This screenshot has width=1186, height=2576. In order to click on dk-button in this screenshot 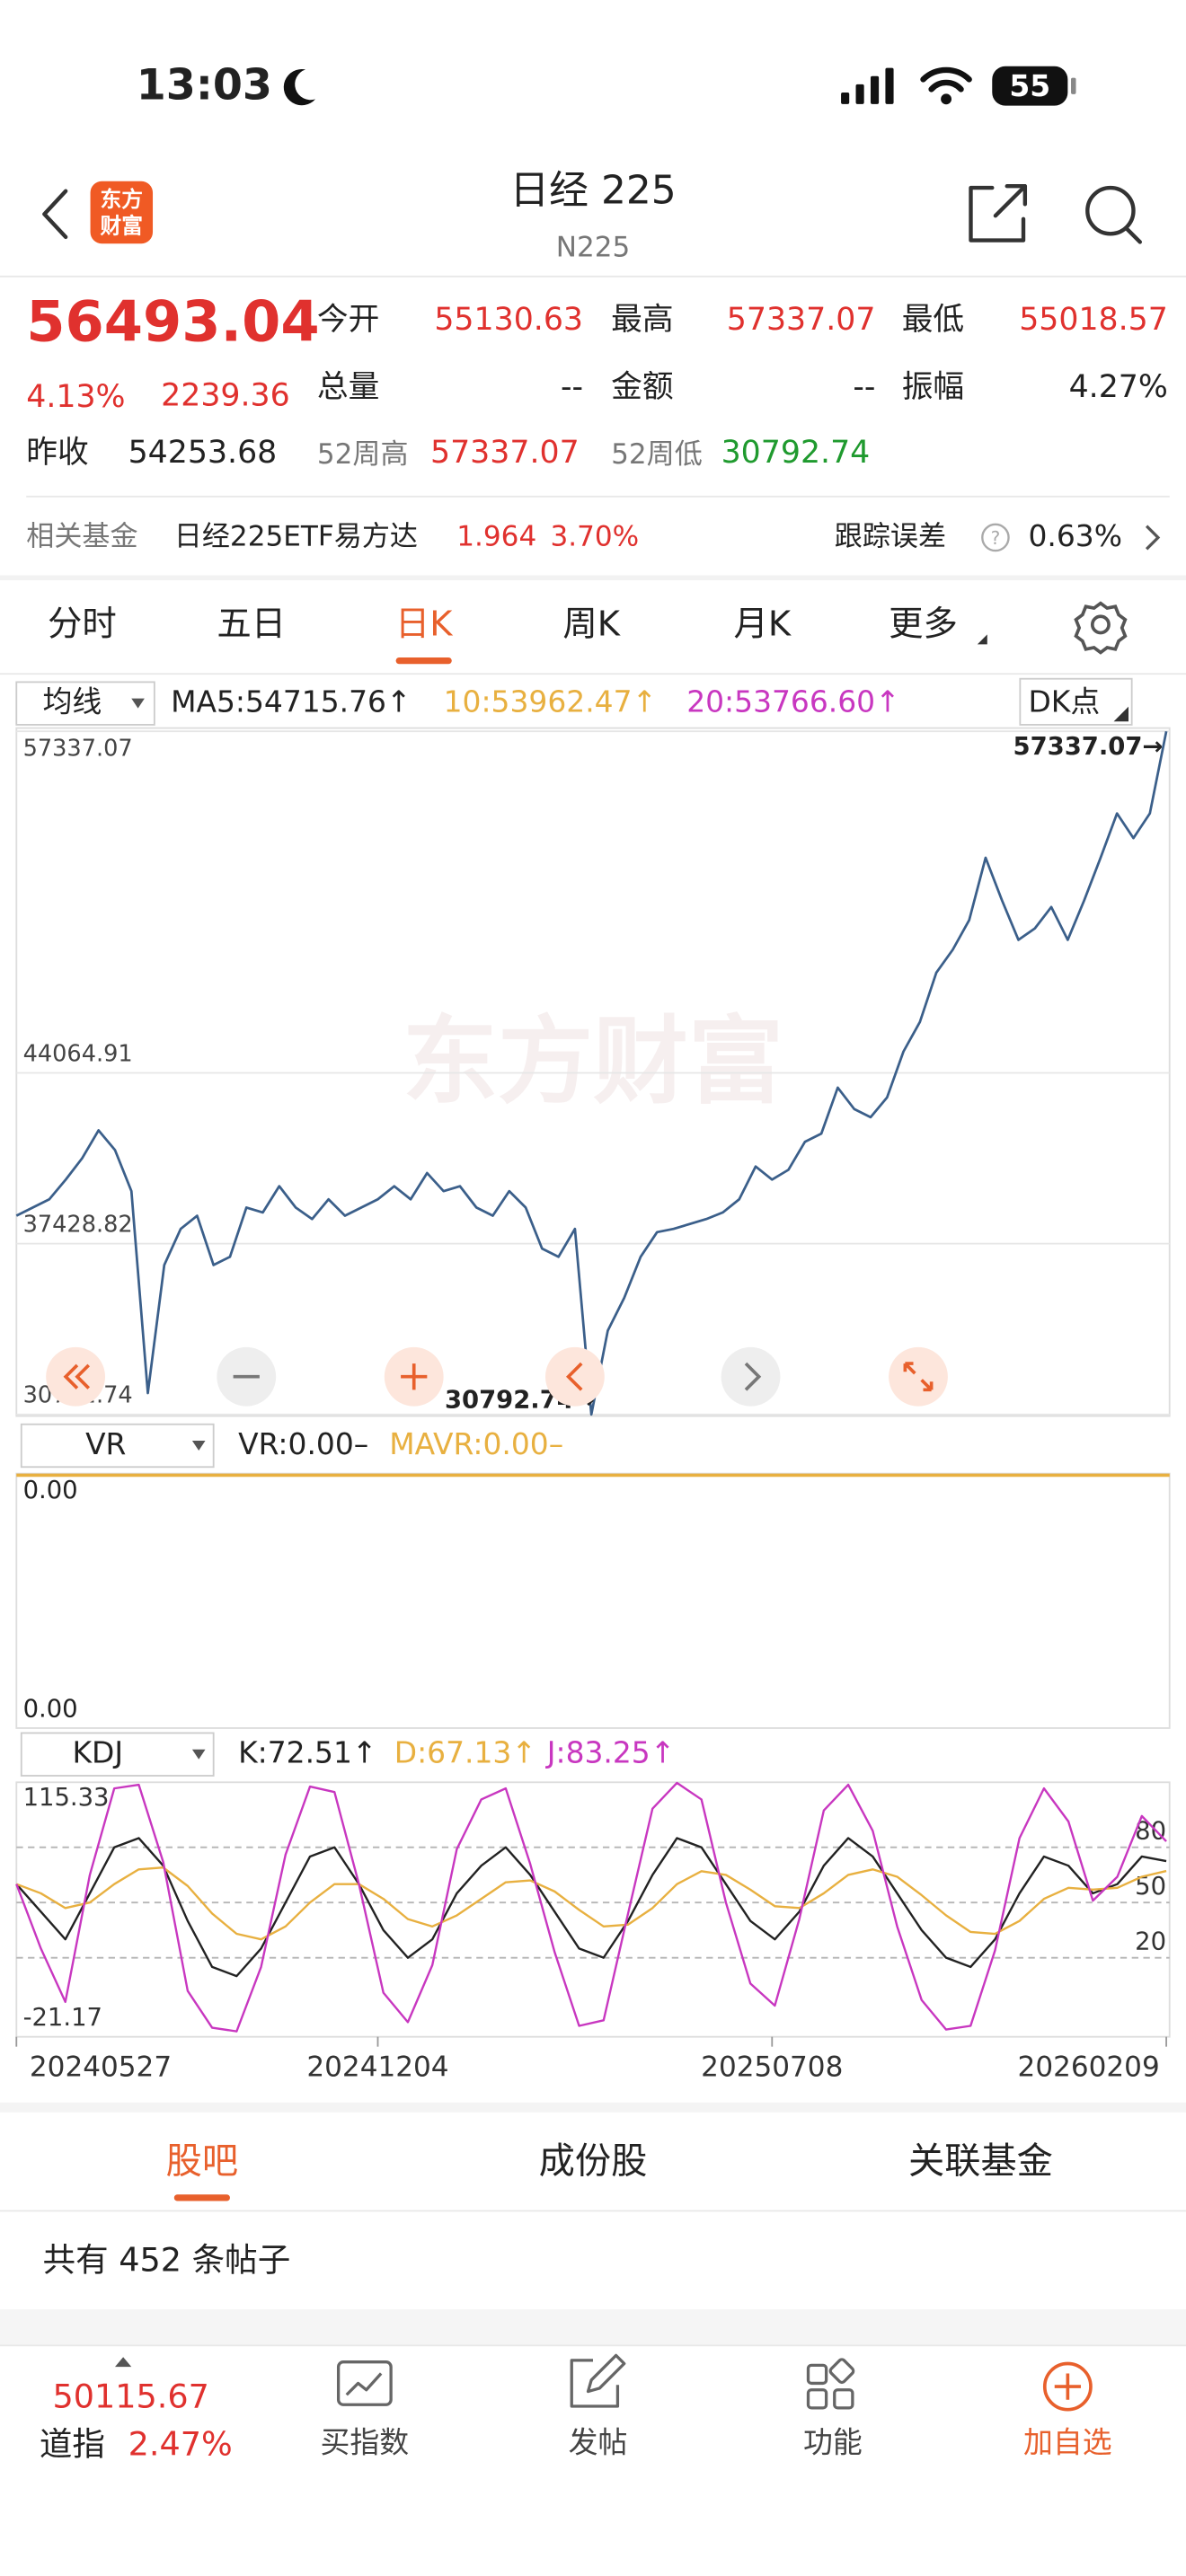, I will do `click(1076, 701)`.